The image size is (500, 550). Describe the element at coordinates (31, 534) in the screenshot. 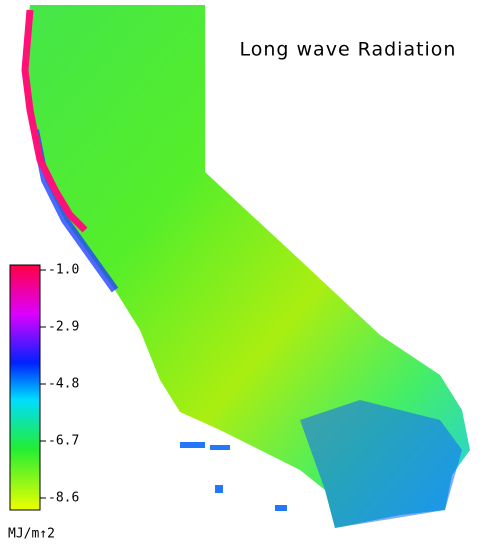

I see `colorbar-unit: MJ/m↑2` at that location.